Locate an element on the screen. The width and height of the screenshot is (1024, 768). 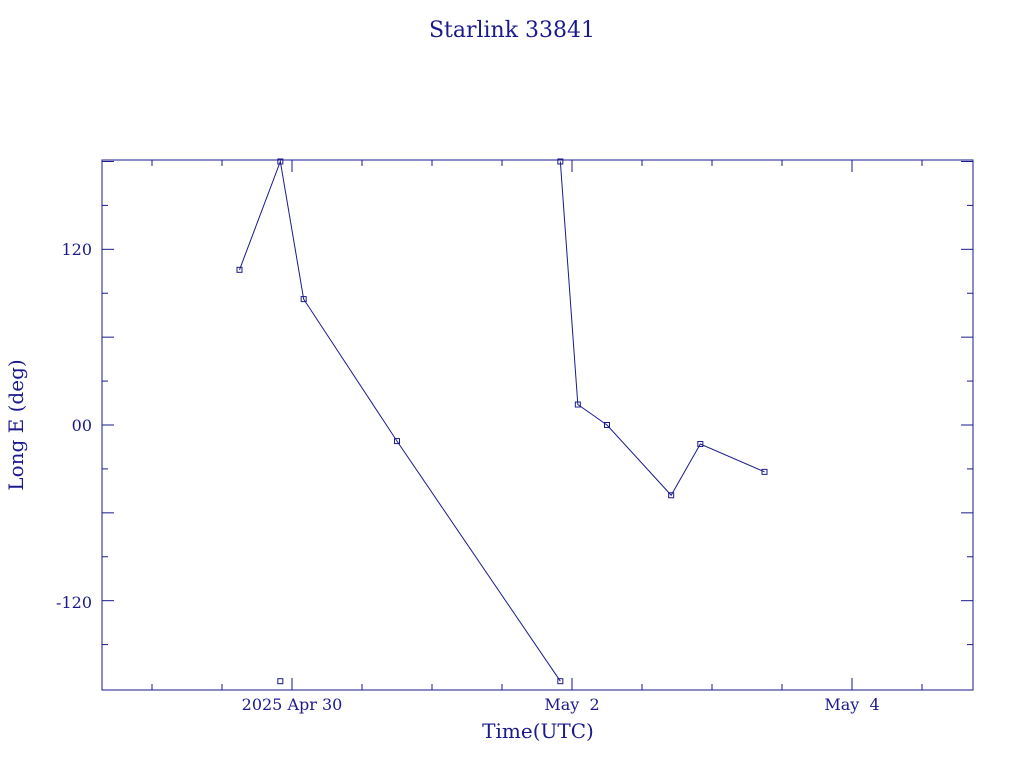
x-axis-label: Time(UTC) is located at coordinates (538, 731).